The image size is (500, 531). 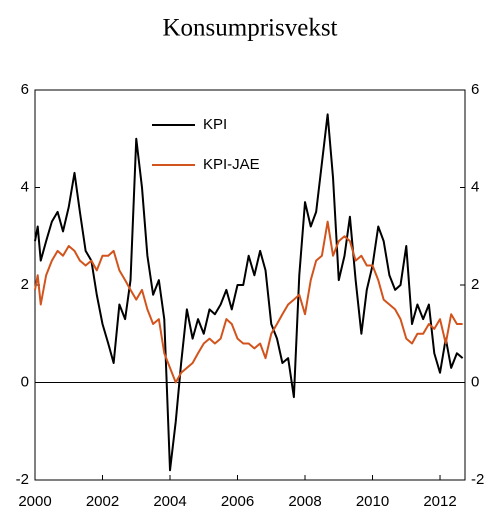 I want to click on x-tick-label: 2004, so click(x=169, y=501).